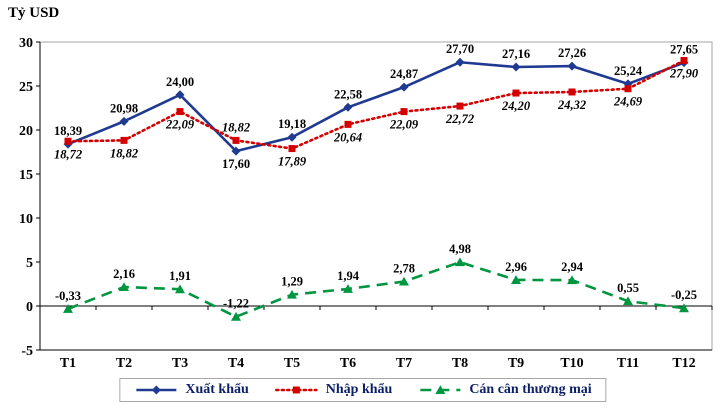 The height and width of the screenshot is (418, 726). I want to click on y-tick-label: 30, so click(26, 43).